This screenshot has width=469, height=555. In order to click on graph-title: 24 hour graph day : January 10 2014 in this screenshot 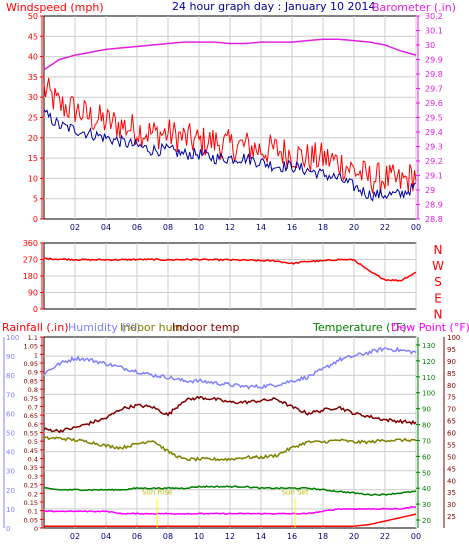, I will do `click(274, 6)`.